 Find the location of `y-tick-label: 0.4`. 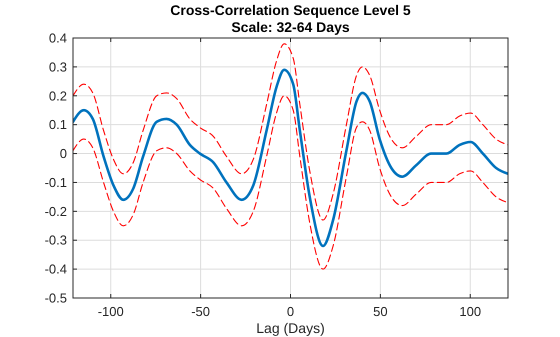

y-tick-label: 0.4 is located at coordinates (57, 38).